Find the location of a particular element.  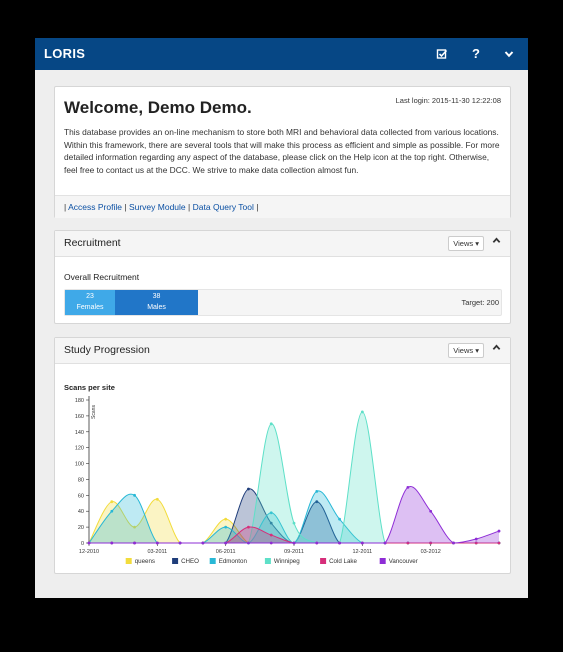

females-count: 23 is located at coordinates (90, 296).